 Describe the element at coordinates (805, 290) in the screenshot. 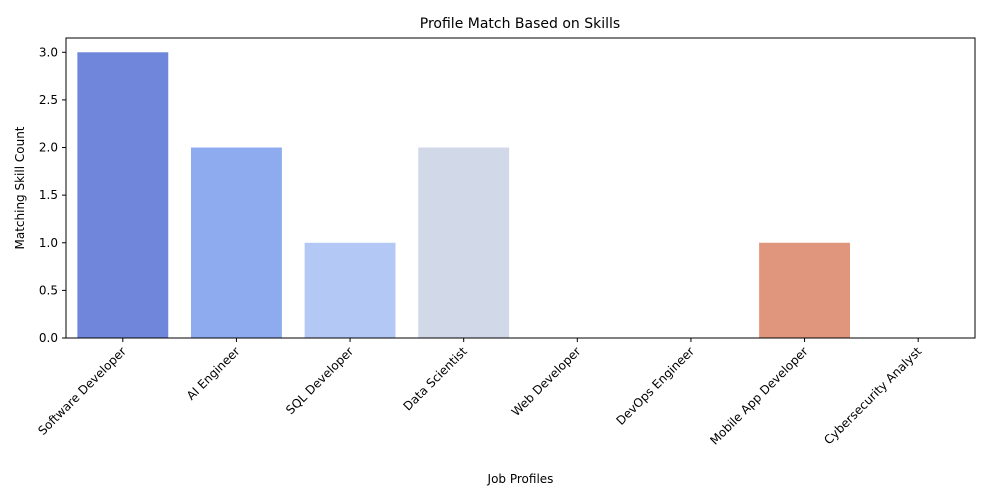

I see `bar-mobile-app-developer` at that location.